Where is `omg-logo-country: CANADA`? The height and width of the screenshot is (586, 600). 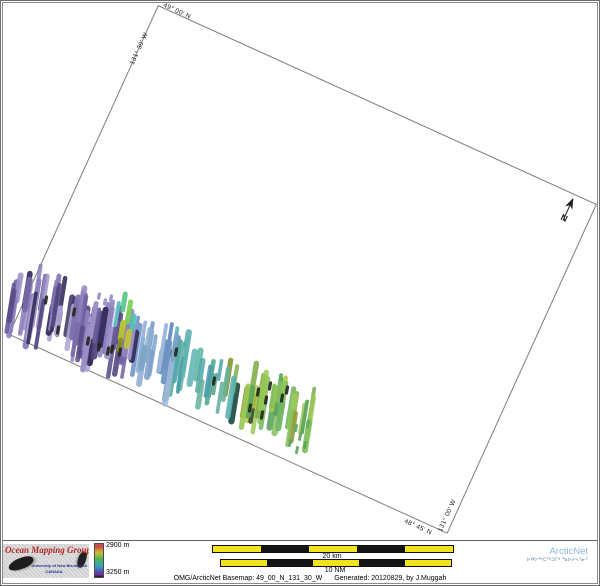 omg-logo-country: CANADA is located at coordinates (54, 571).